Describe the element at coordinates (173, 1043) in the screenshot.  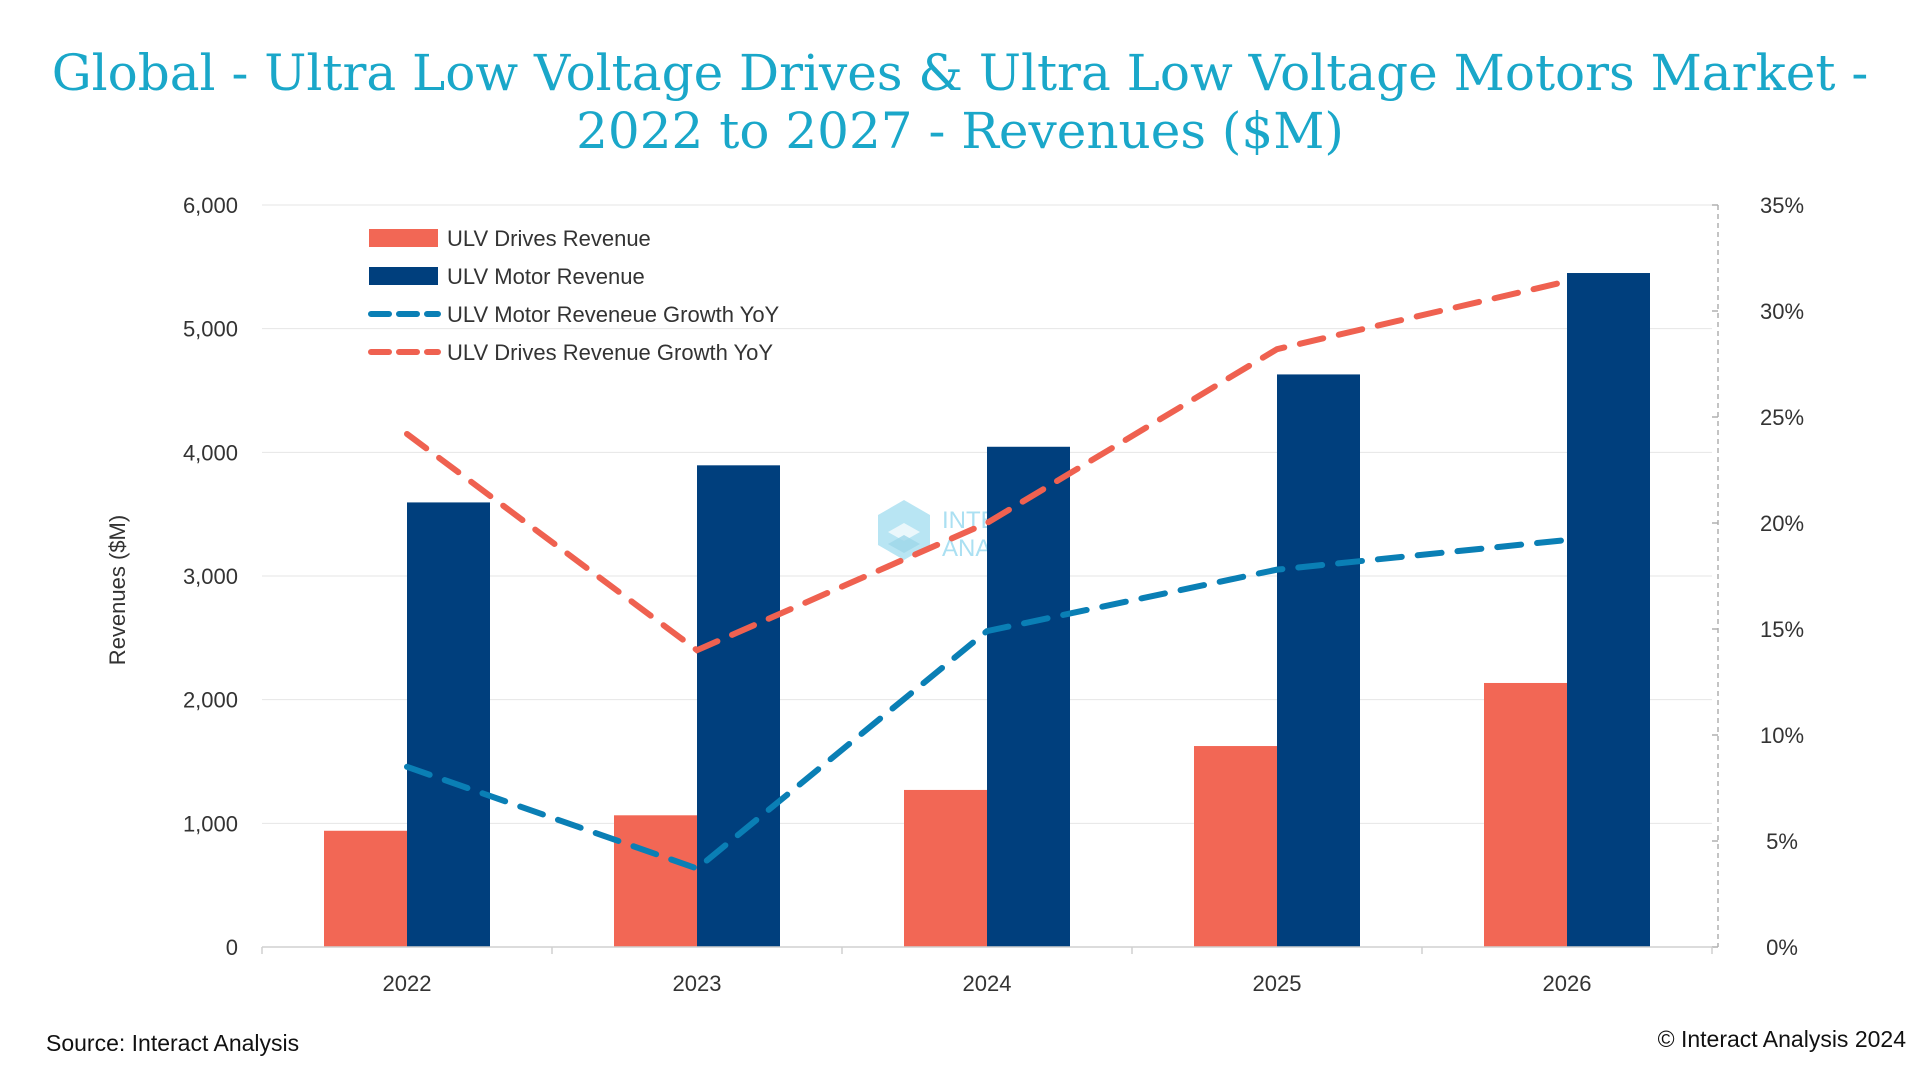
I see `source-note: Source: Interact Analysis` at that location.